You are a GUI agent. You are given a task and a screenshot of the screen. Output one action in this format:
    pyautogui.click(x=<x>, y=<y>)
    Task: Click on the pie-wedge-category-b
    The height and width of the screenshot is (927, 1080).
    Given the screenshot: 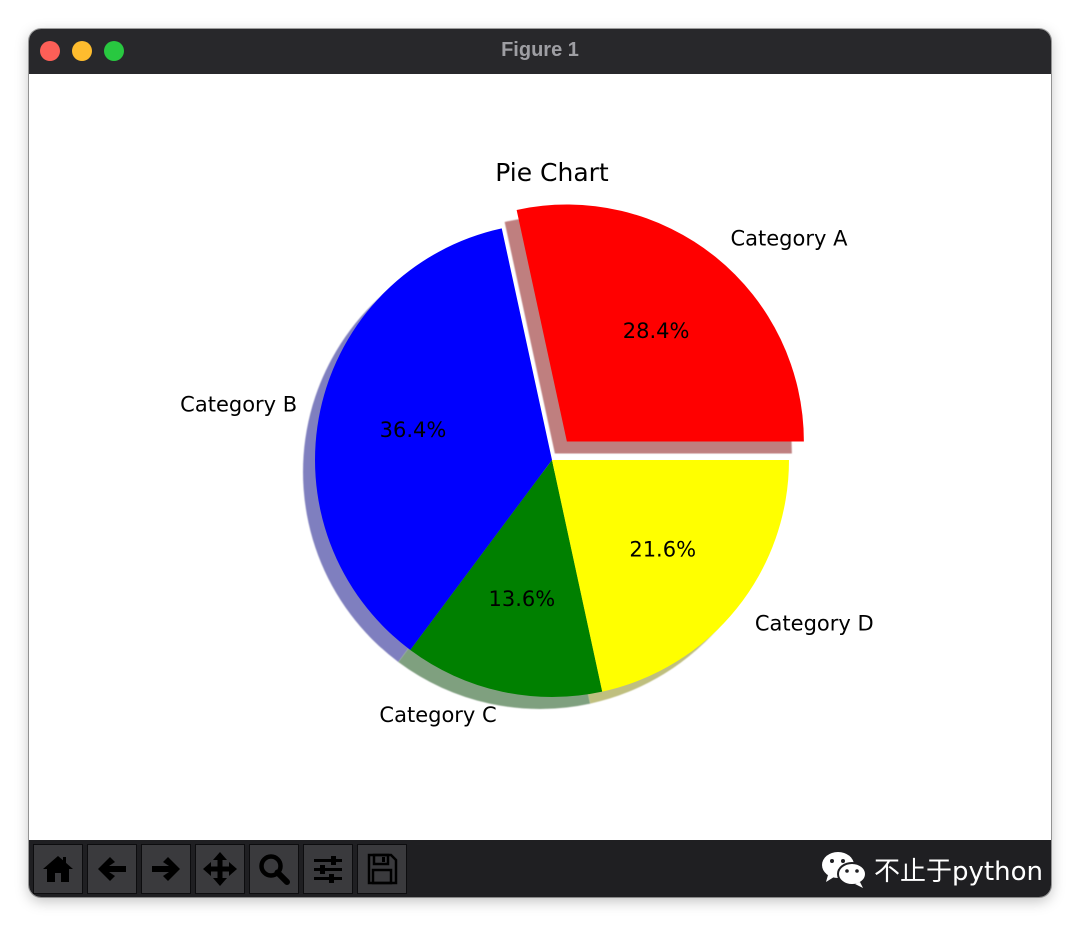 What is the action you would take?
    pyautogui.click(x=433, y=439)
    